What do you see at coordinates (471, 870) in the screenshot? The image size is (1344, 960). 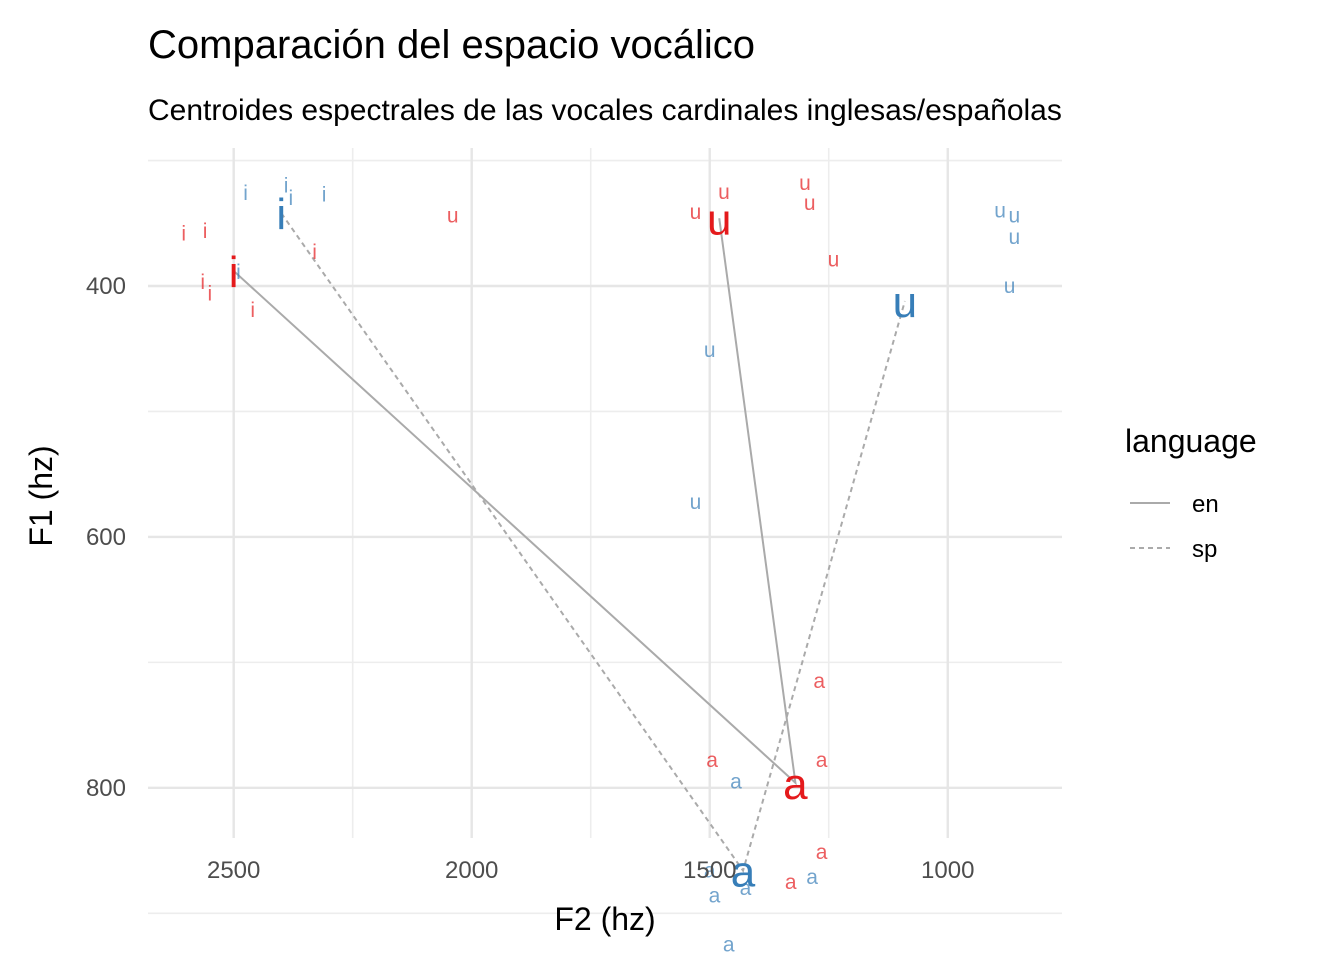 I see `x-tick-label: 2000` at bounding box center [471, 870].